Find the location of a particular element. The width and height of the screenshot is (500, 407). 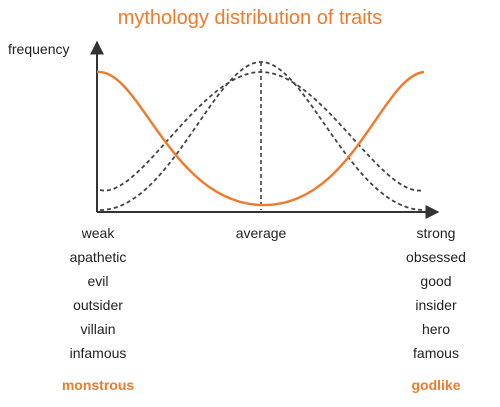

right-trait: hero is located at coordinates (436, 329).